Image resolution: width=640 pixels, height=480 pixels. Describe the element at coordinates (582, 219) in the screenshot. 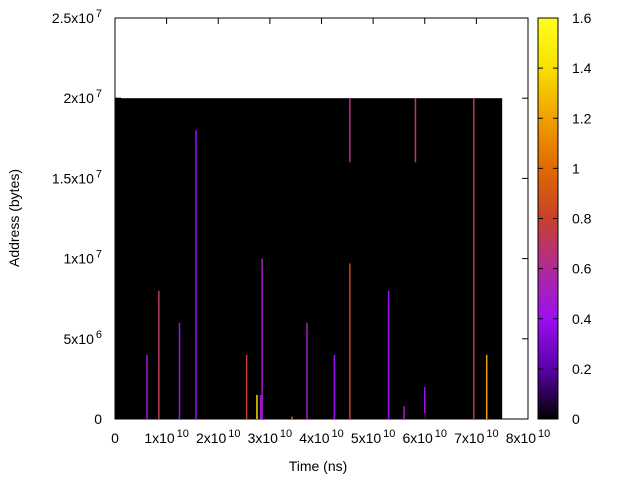

I see `colorbar-tick-label: 0.8` at that location.